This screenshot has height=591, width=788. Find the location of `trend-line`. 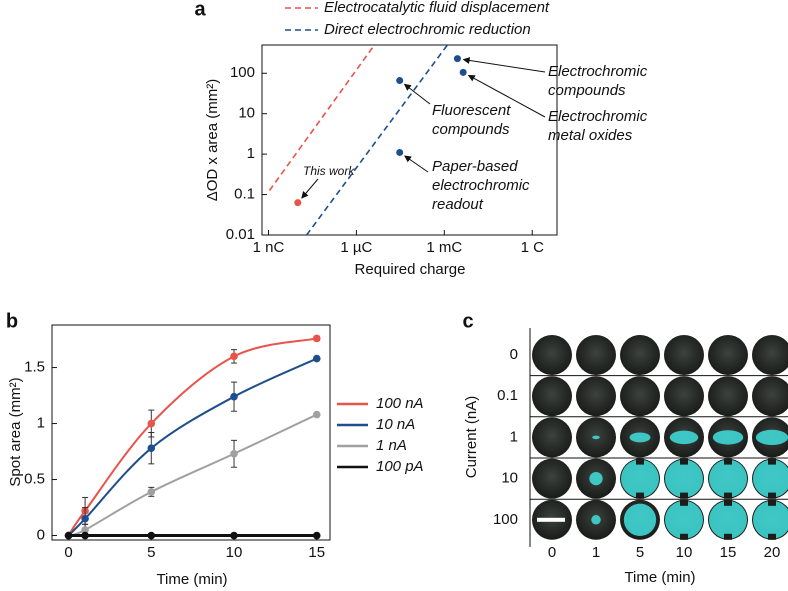

trend-line is located at coordinates (377, 140).